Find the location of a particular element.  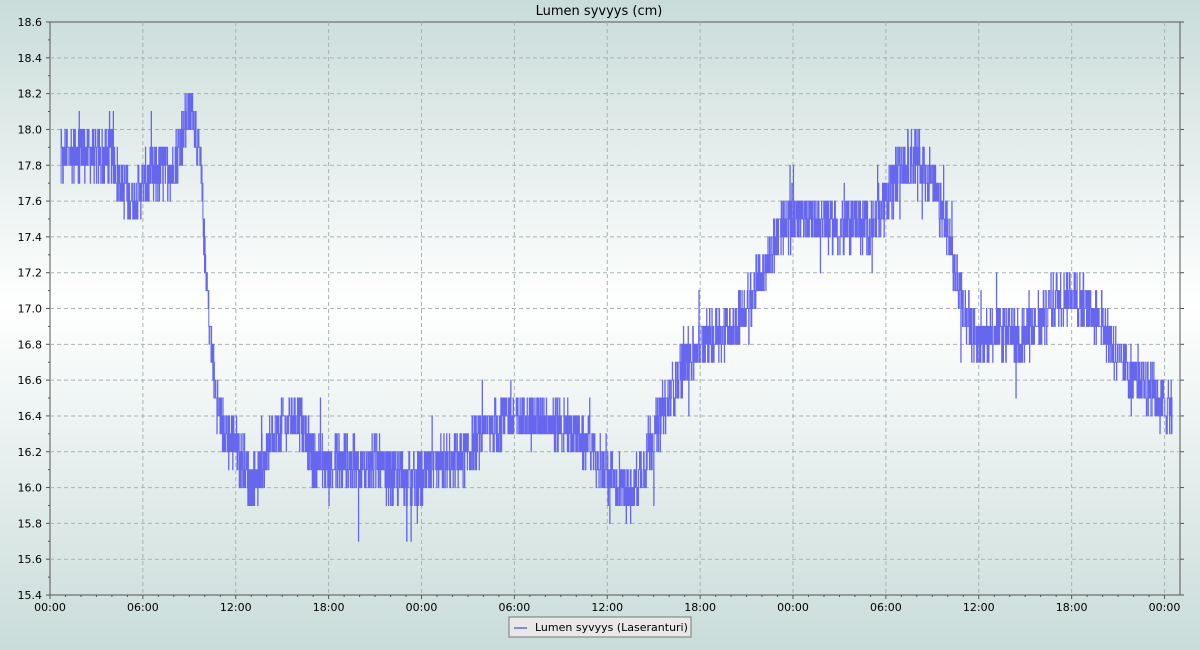

y-tick-label: 18.2 is located at coordinates (30, 94).